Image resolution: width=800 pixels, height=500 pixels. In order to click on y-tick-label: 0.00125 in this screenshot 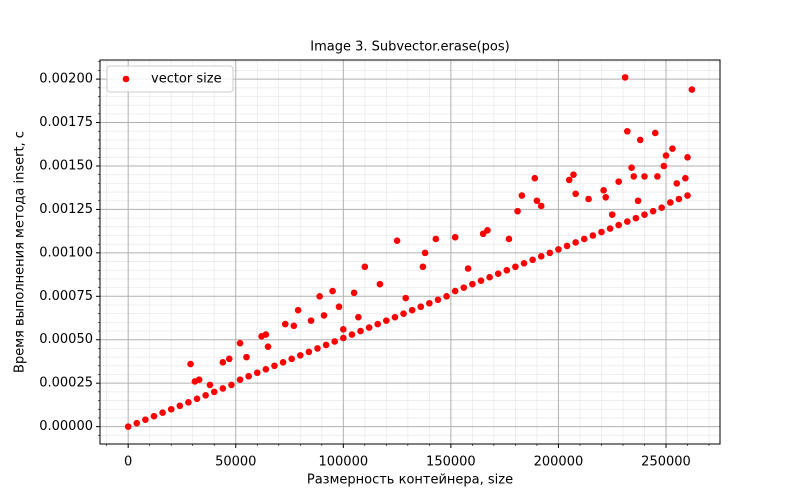, I will do `click(66, 209)`.